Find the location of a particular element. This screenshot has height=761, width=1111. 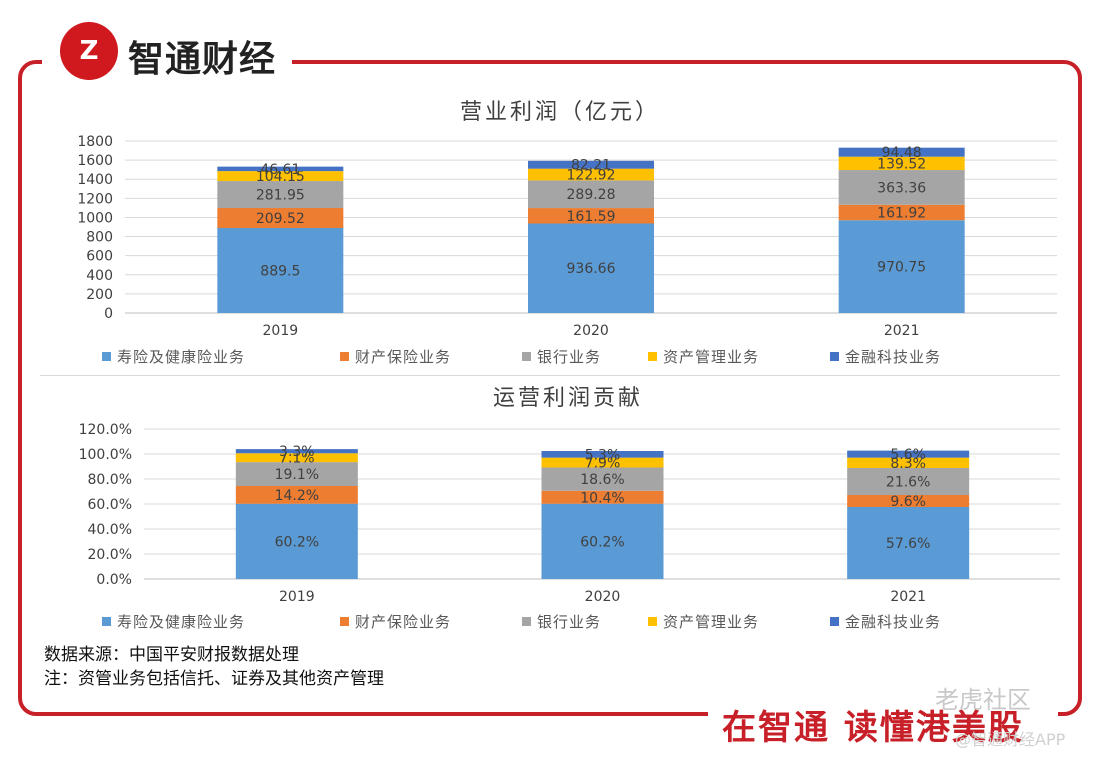

chart-divider is located at coordinates (550, 375).